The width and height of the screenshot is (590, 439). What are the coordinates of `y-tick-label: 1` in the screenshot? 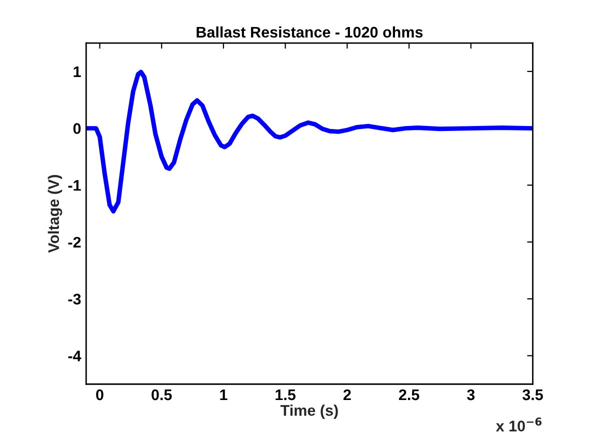 It's located at (77, 71).